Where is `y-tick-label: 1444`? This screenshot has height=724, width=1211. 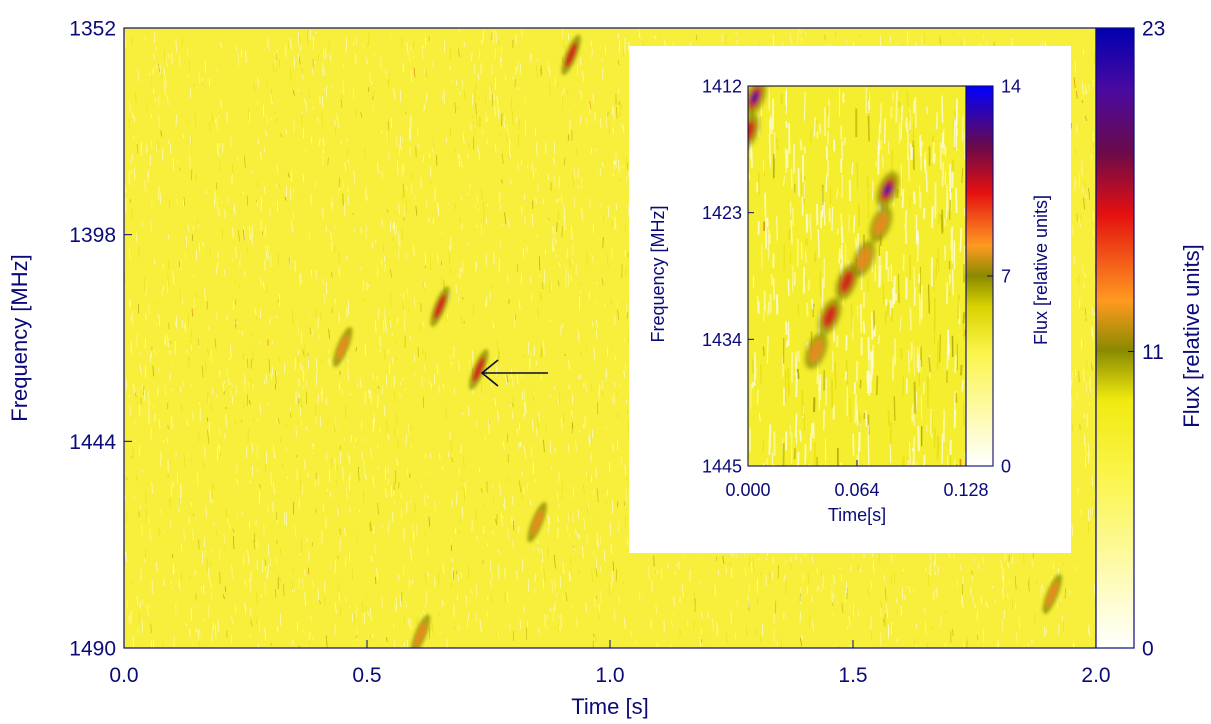
y-tick-label: 1444 is located at coordinates (92, 442).